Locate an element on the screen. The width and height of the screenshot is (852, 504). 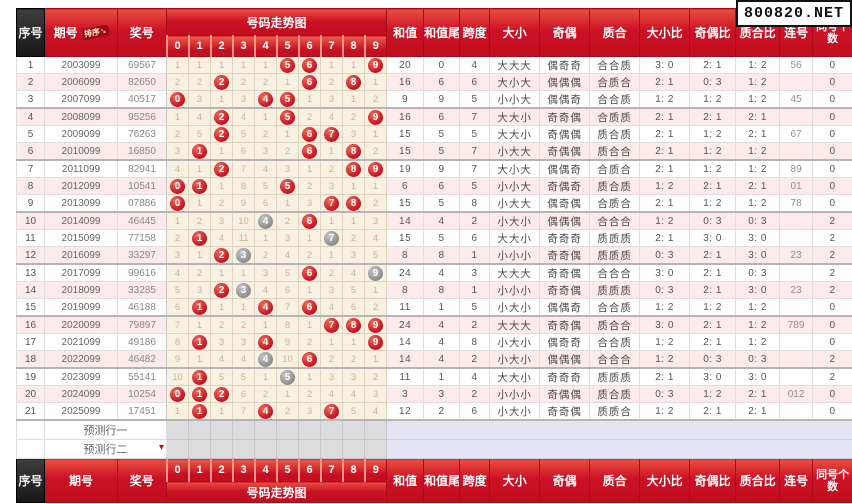
col-header-bottom: 奇偶 is located at coordinates (565, 480).